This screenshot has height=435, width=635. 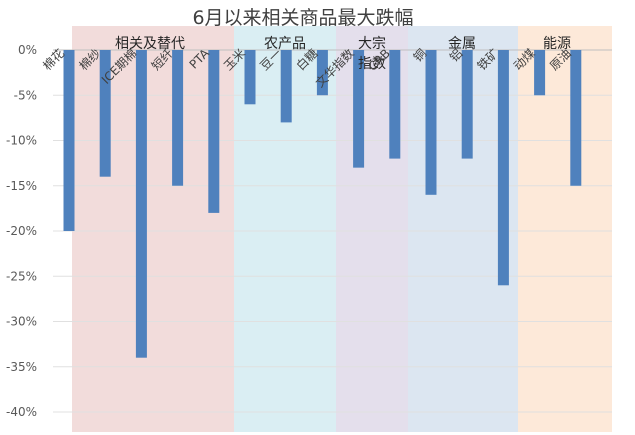 I want to click on bar-玉米, so click(x=250, y=77).